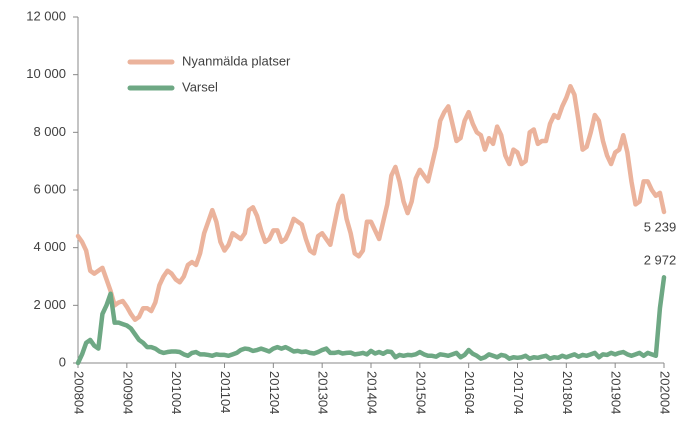 This screenshot has width=687, height=423. What do you see at coordinates (274, 392) in the screenshot?
I see `x-tick-label: 201204` at bounding box center [274, 392].